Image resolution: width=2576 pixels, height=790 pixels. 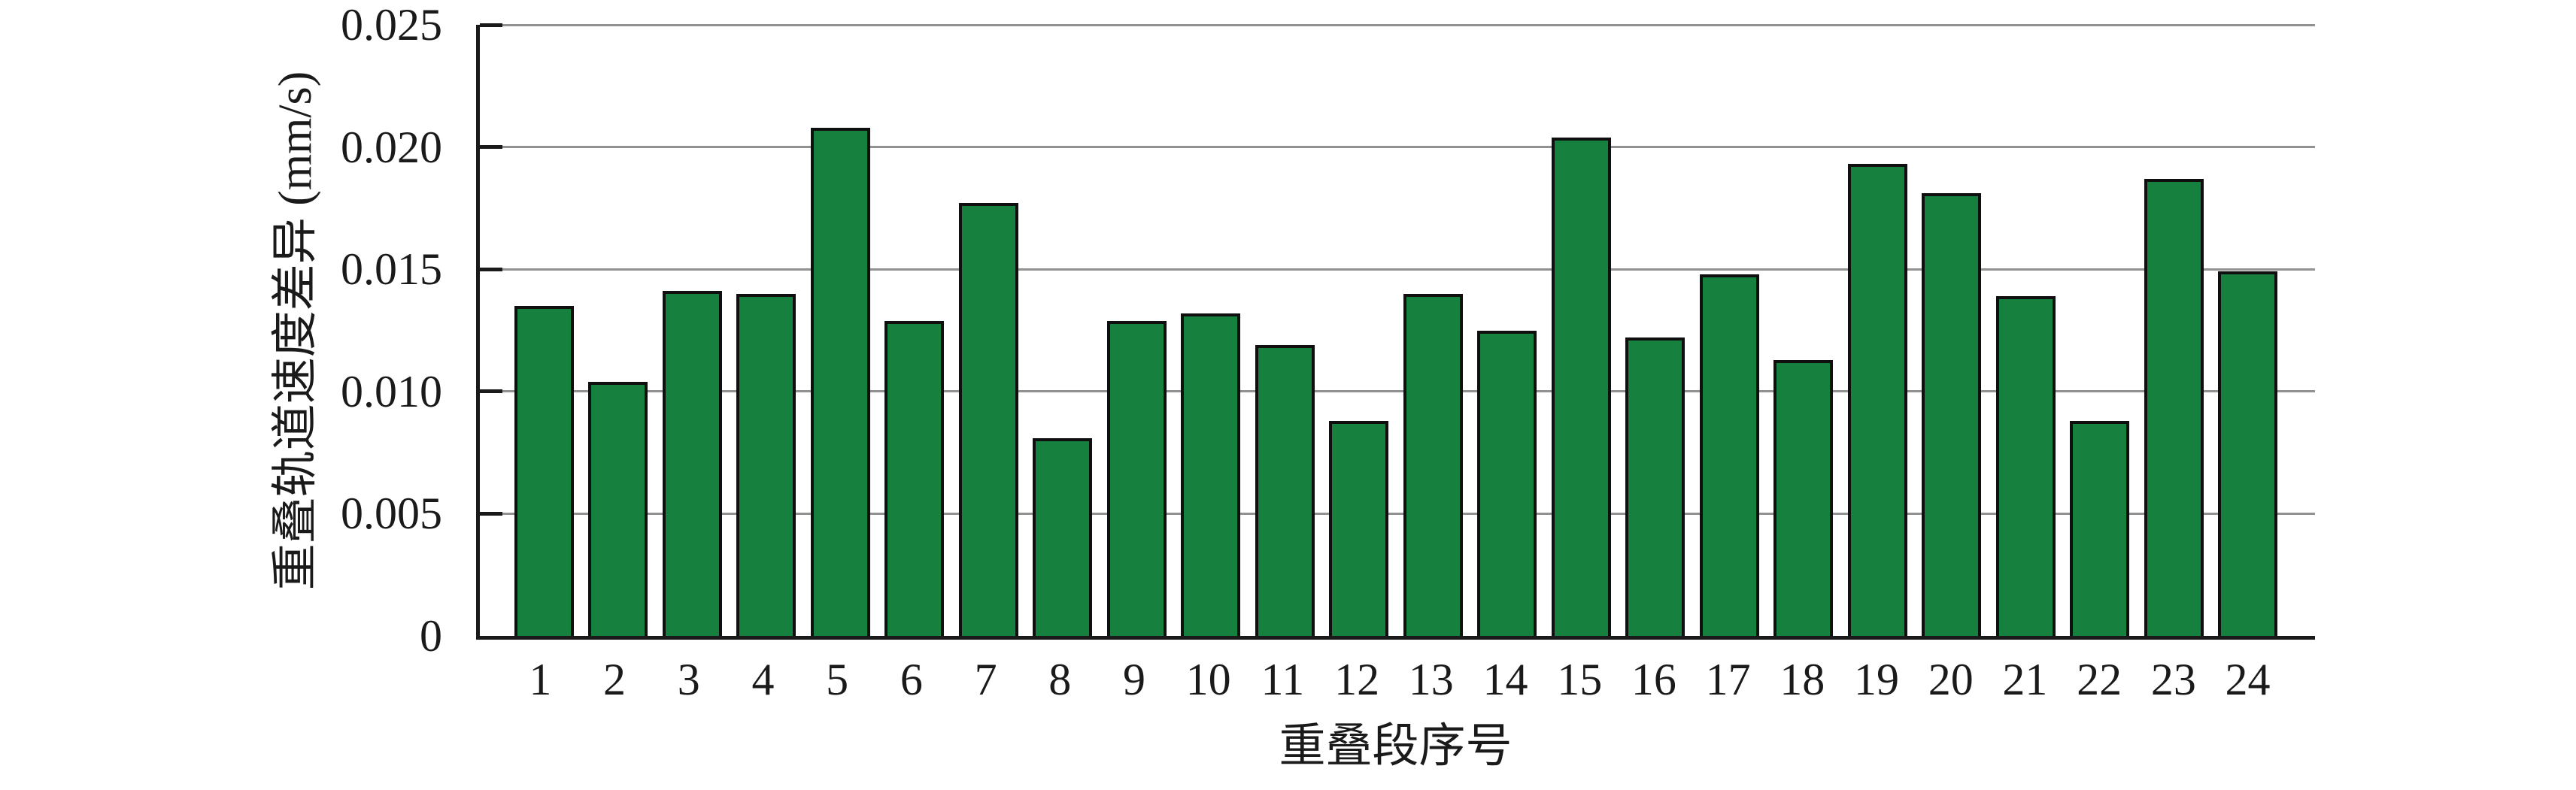 I want to click on x-tick-label: 10, so click(x=1208, y=679).